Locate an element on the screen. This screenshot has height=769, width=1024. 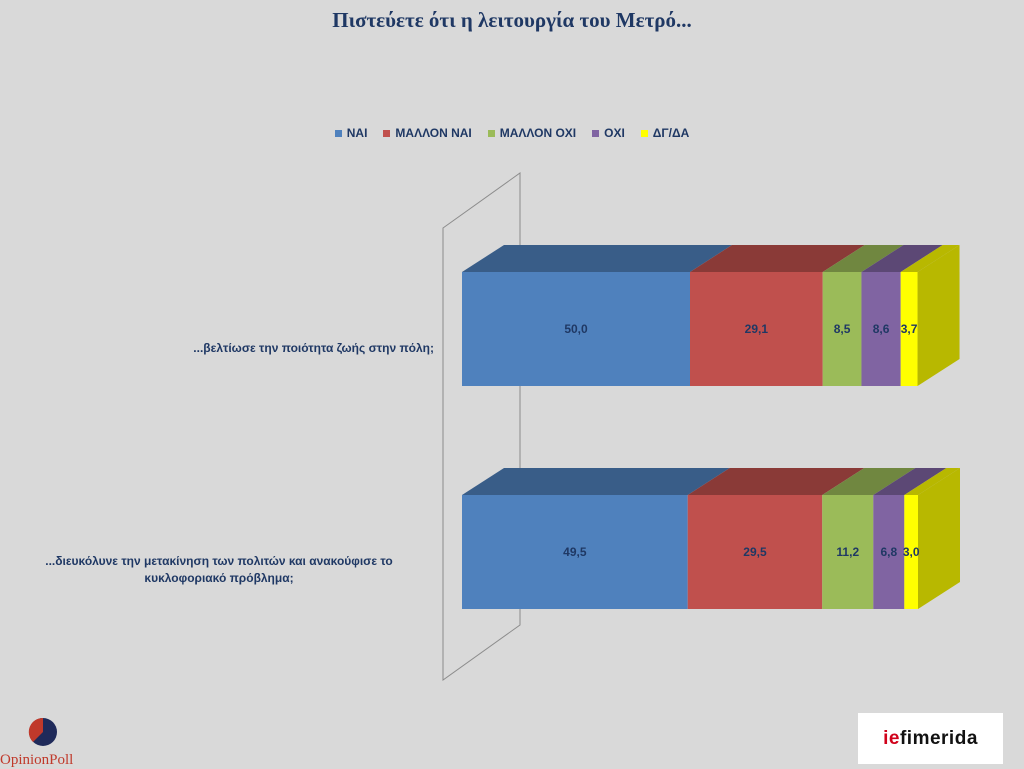
data-label-1-3: 8,5 is located at coordinates (842, 329).